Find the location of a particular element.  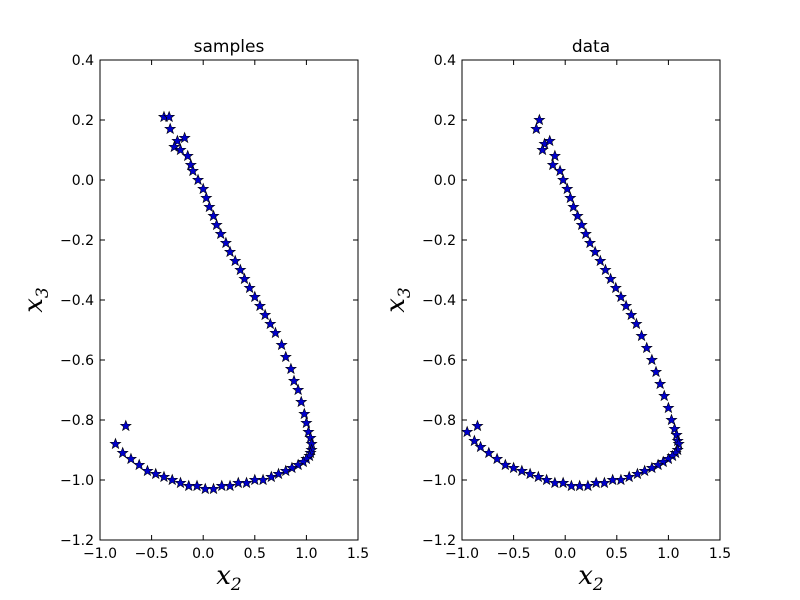

y-tick-label: −0.2 is located at coordinates (439, 241).